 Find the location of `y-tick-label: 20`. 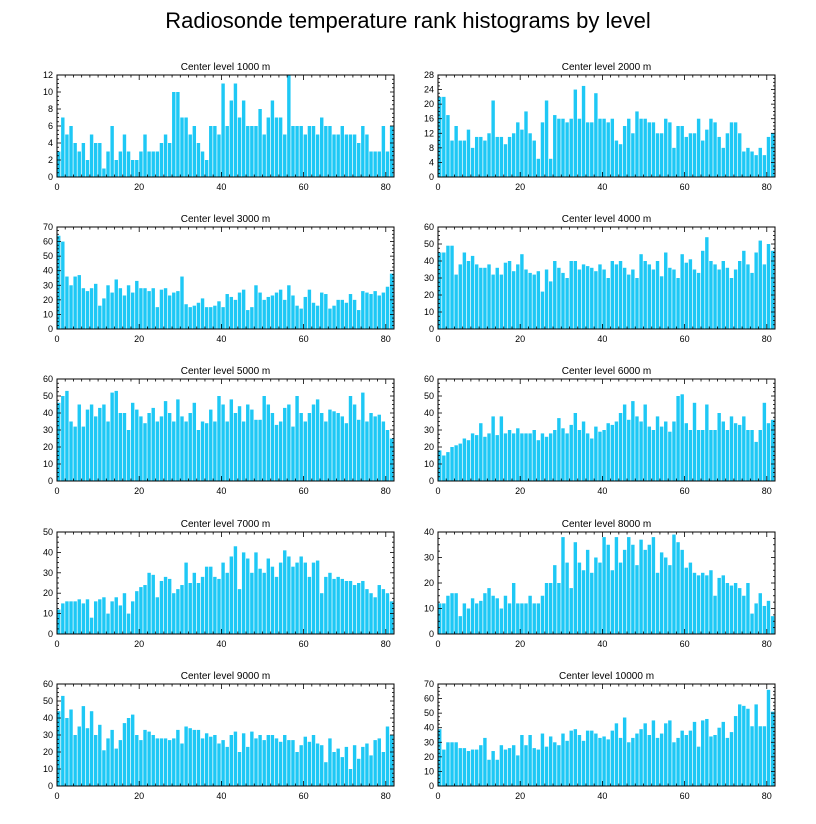

y-tick-label: 20 is located at coordinates (429, 295).